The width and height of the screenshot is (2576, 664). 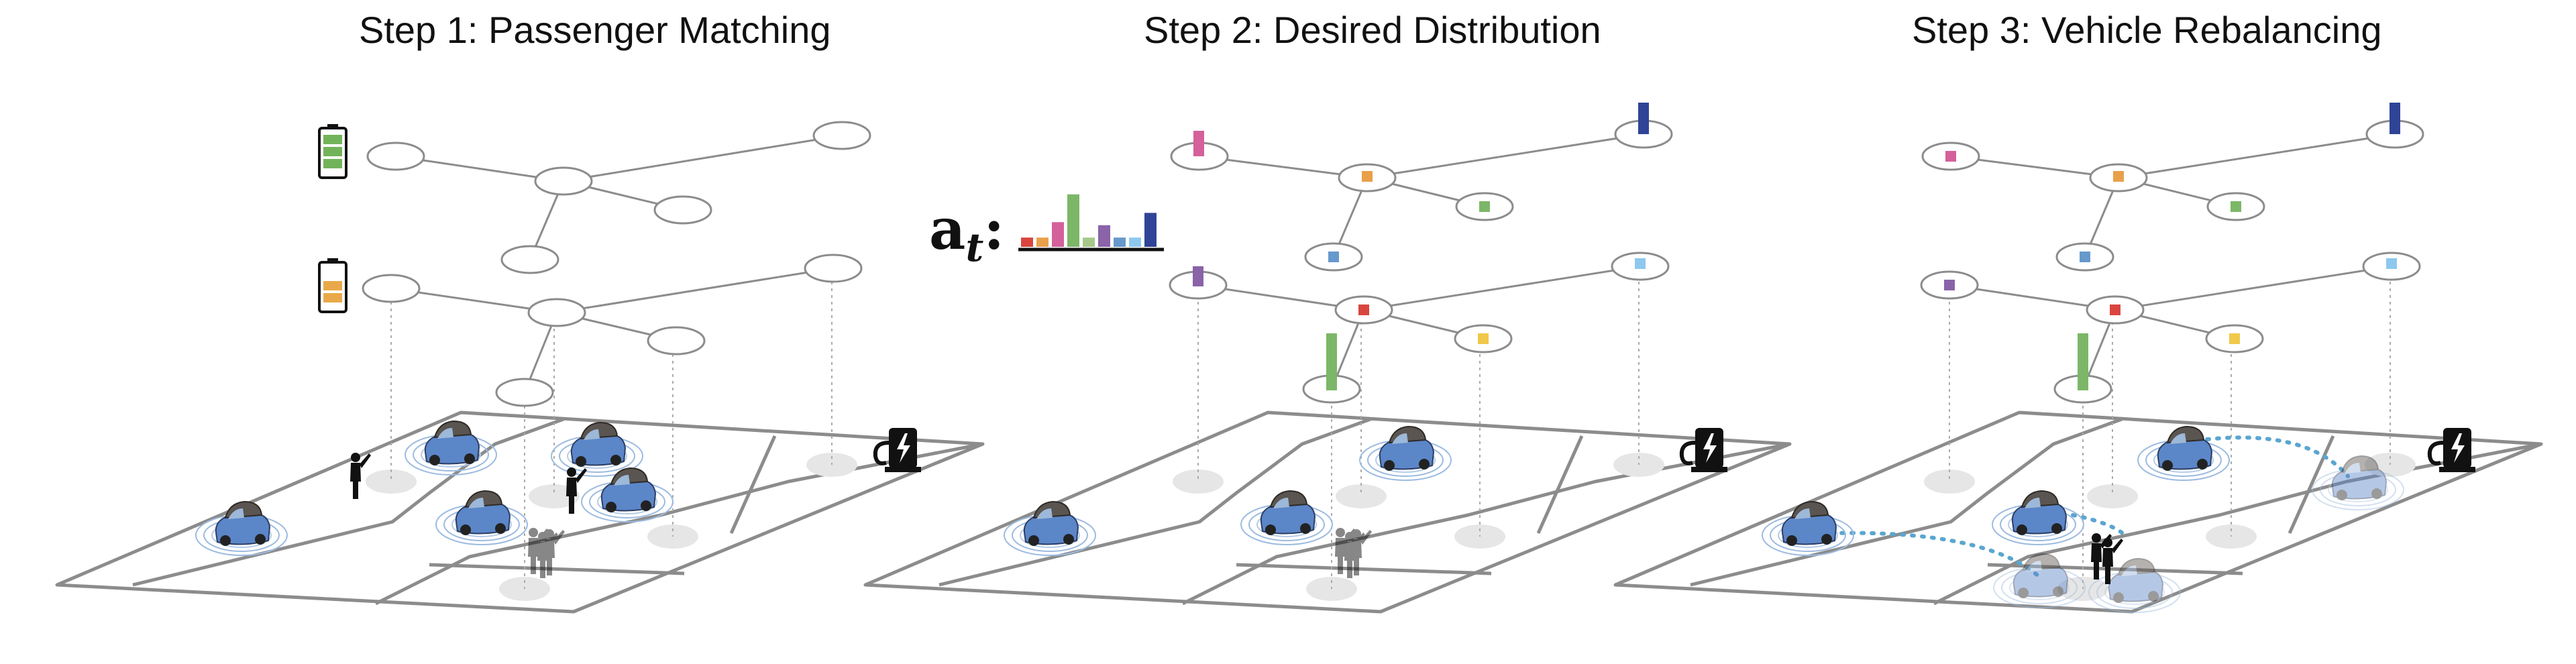 What do you see at coordinates (947, 229) in the screenshot?
I see `action-symbol: a` at bounding box center [947, 229].